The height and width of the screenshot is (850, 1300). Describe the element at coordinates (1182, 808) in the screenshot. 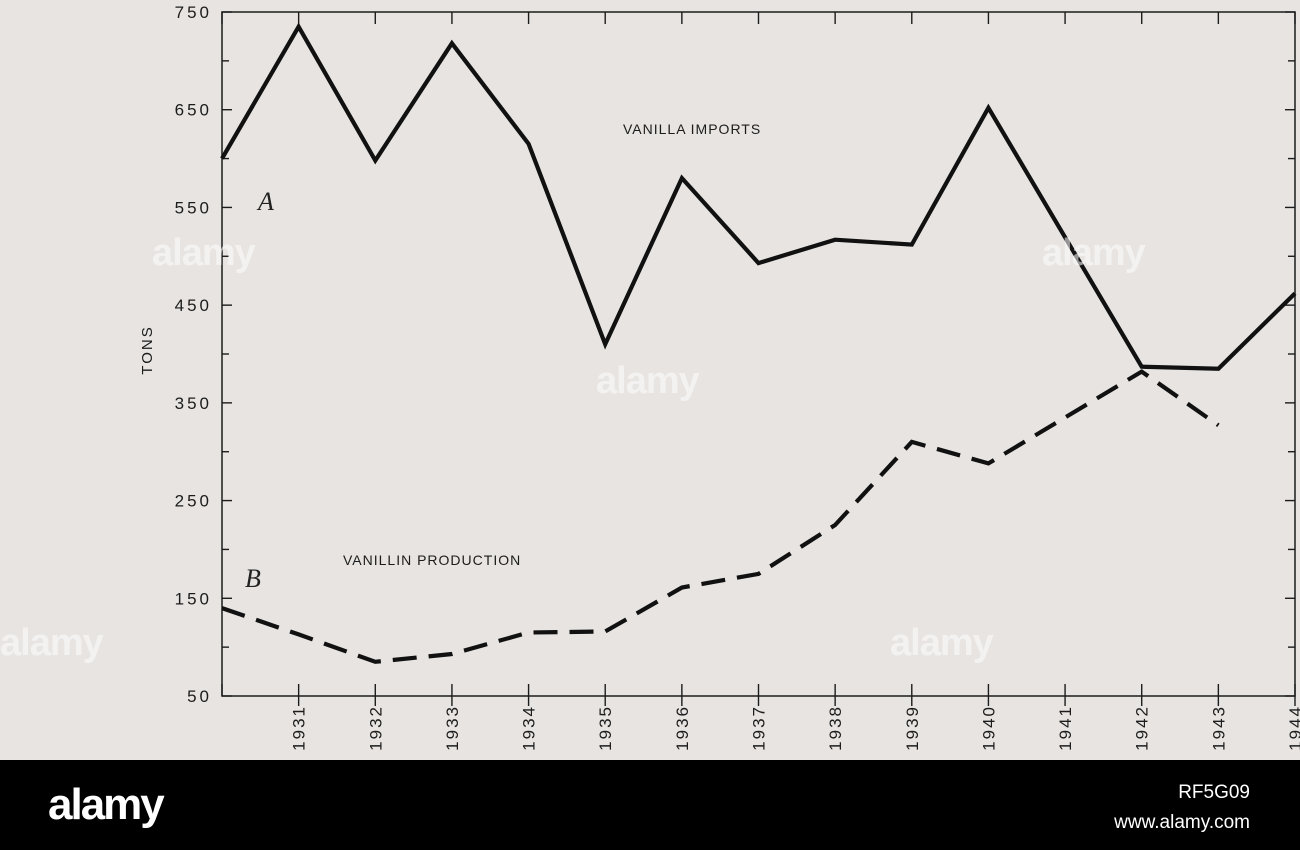

I see `image-info: RF5G09 www.alamy.com` at that location.